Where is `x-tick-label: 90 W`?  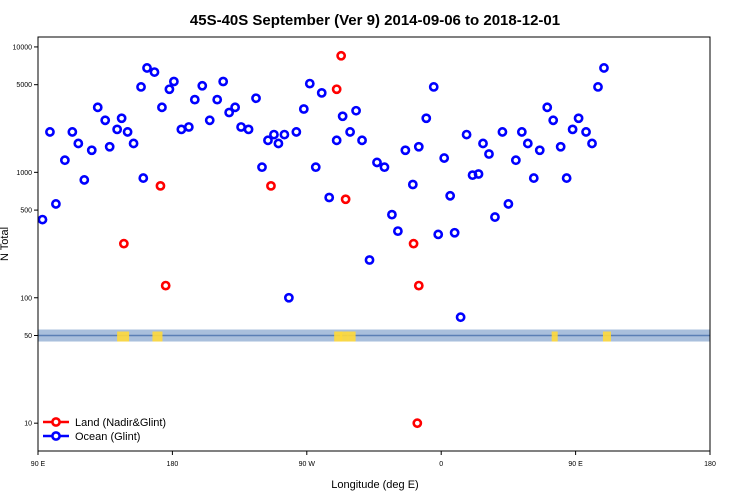 x-tick-label: 90 W is located at coordinates (307, 464).